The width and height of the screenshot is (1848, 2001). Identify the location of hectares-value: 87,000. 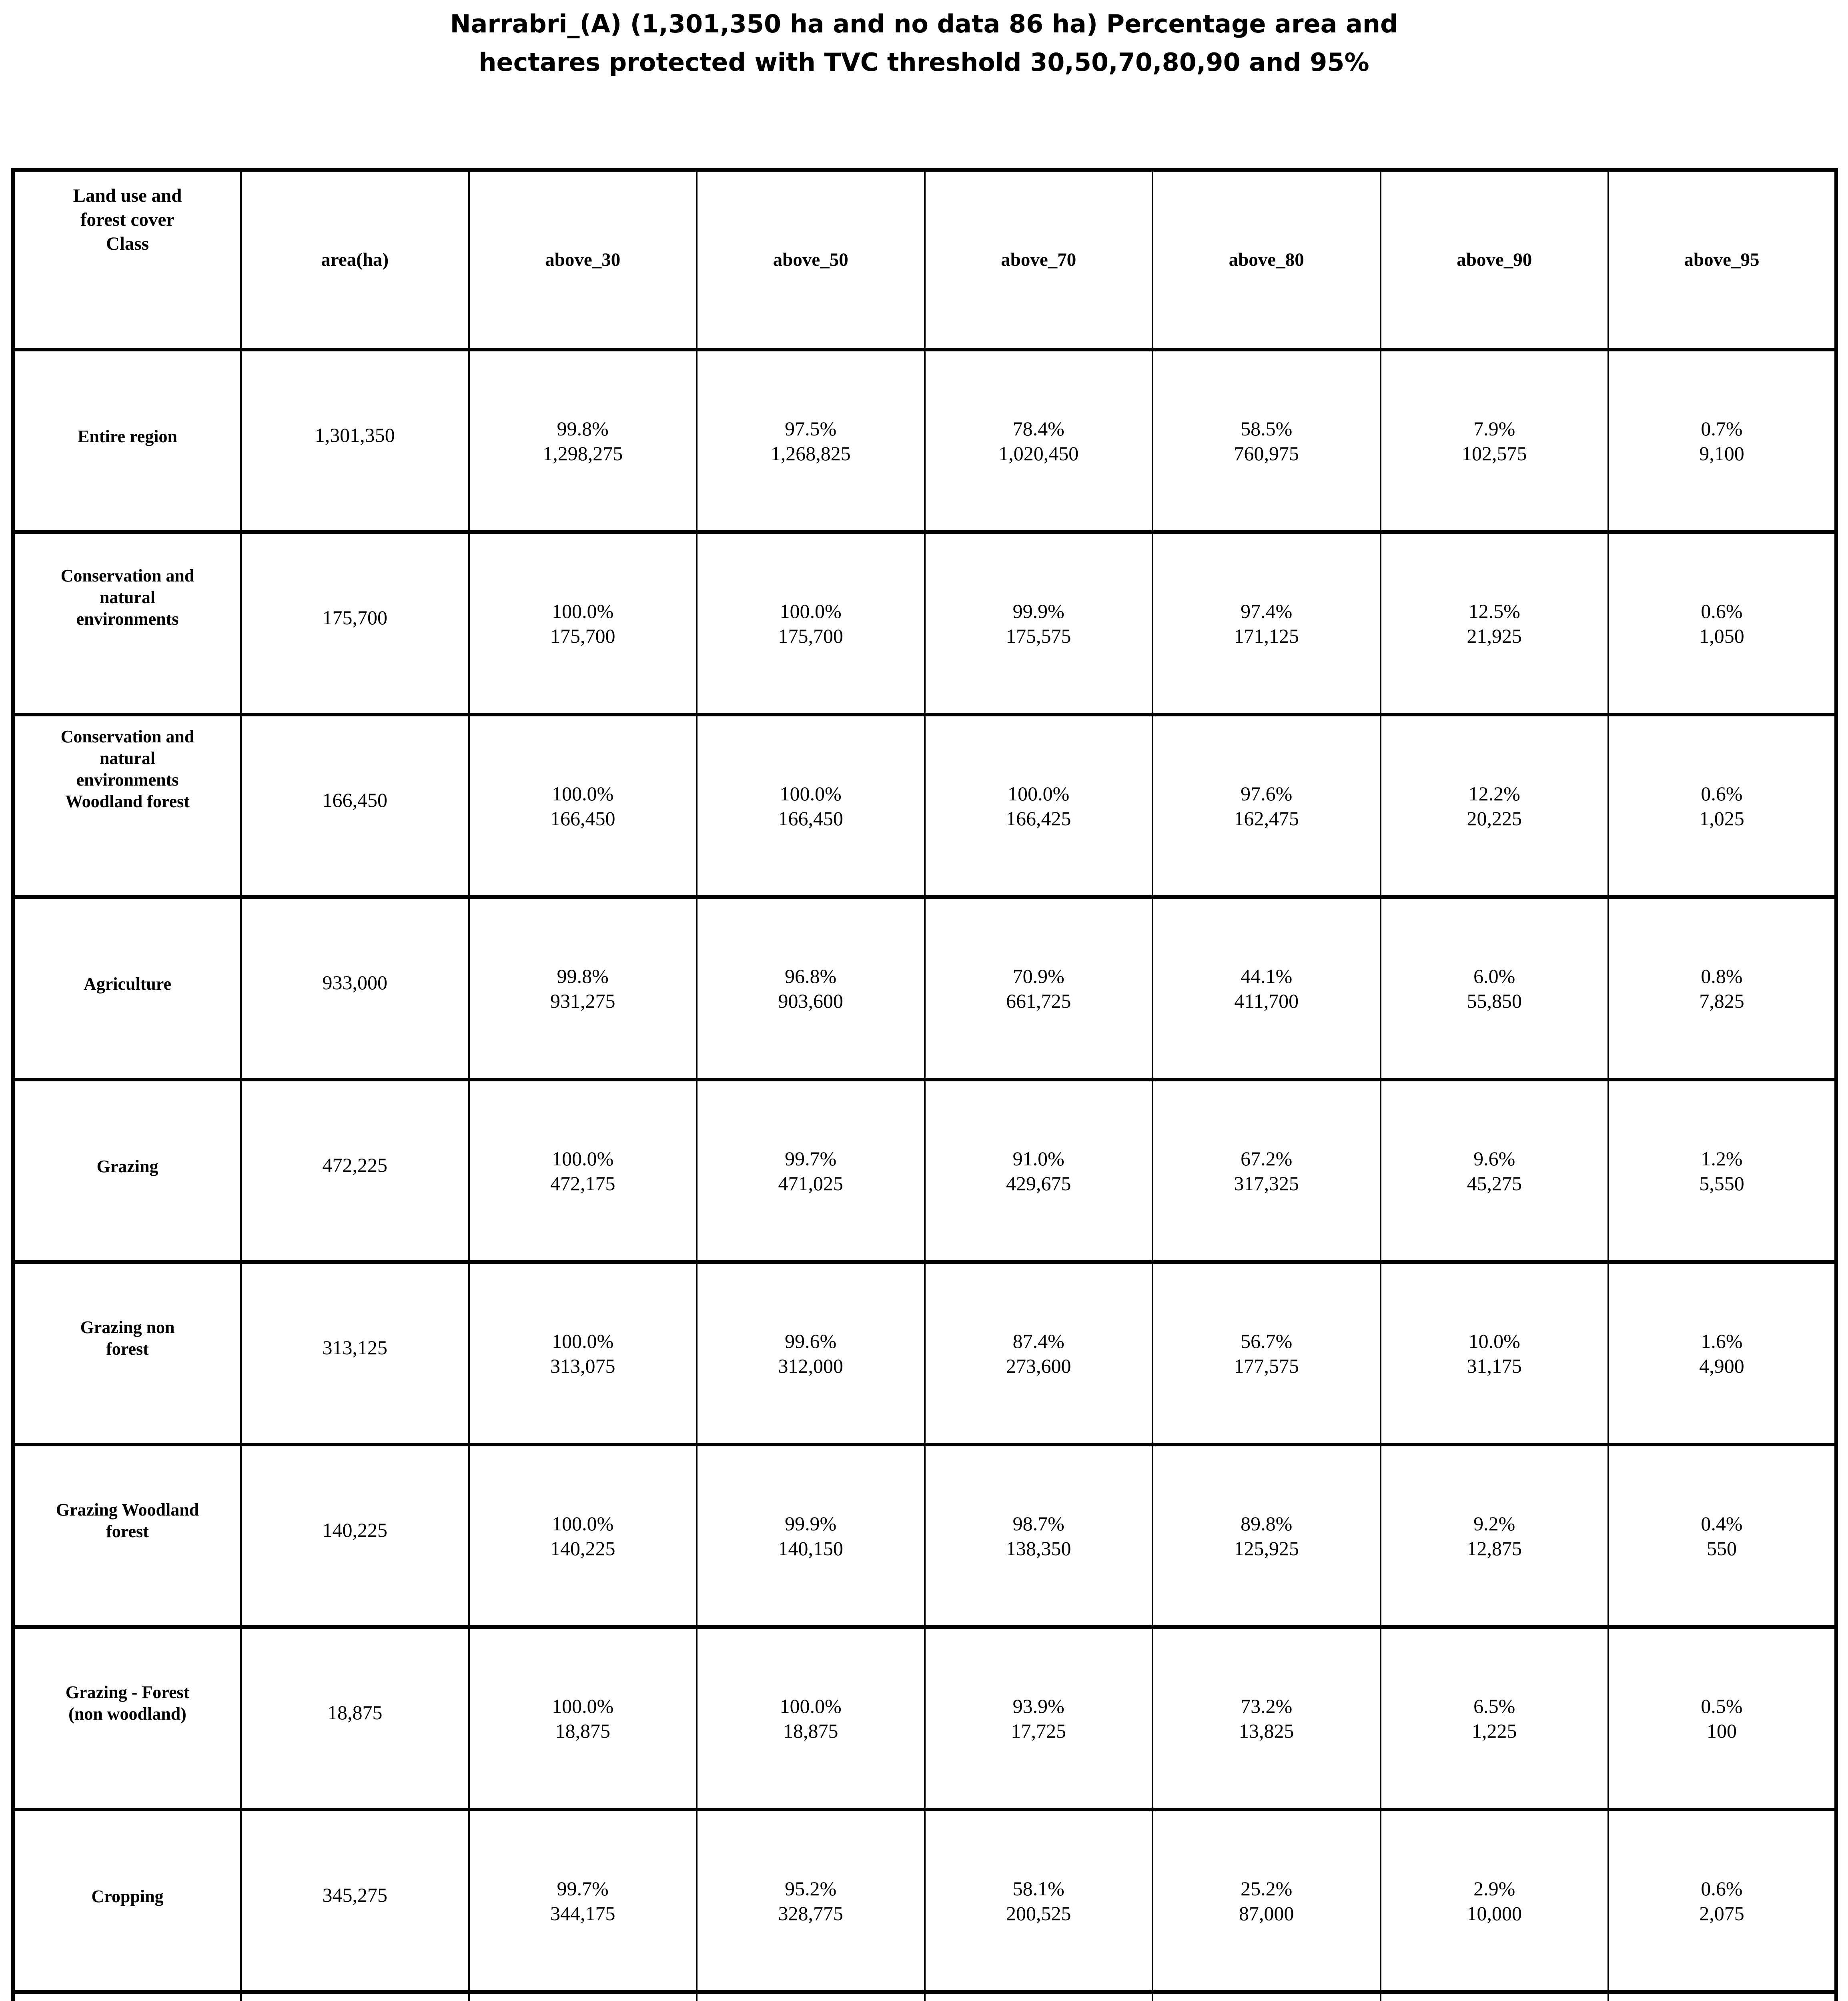
(1266, 1913).